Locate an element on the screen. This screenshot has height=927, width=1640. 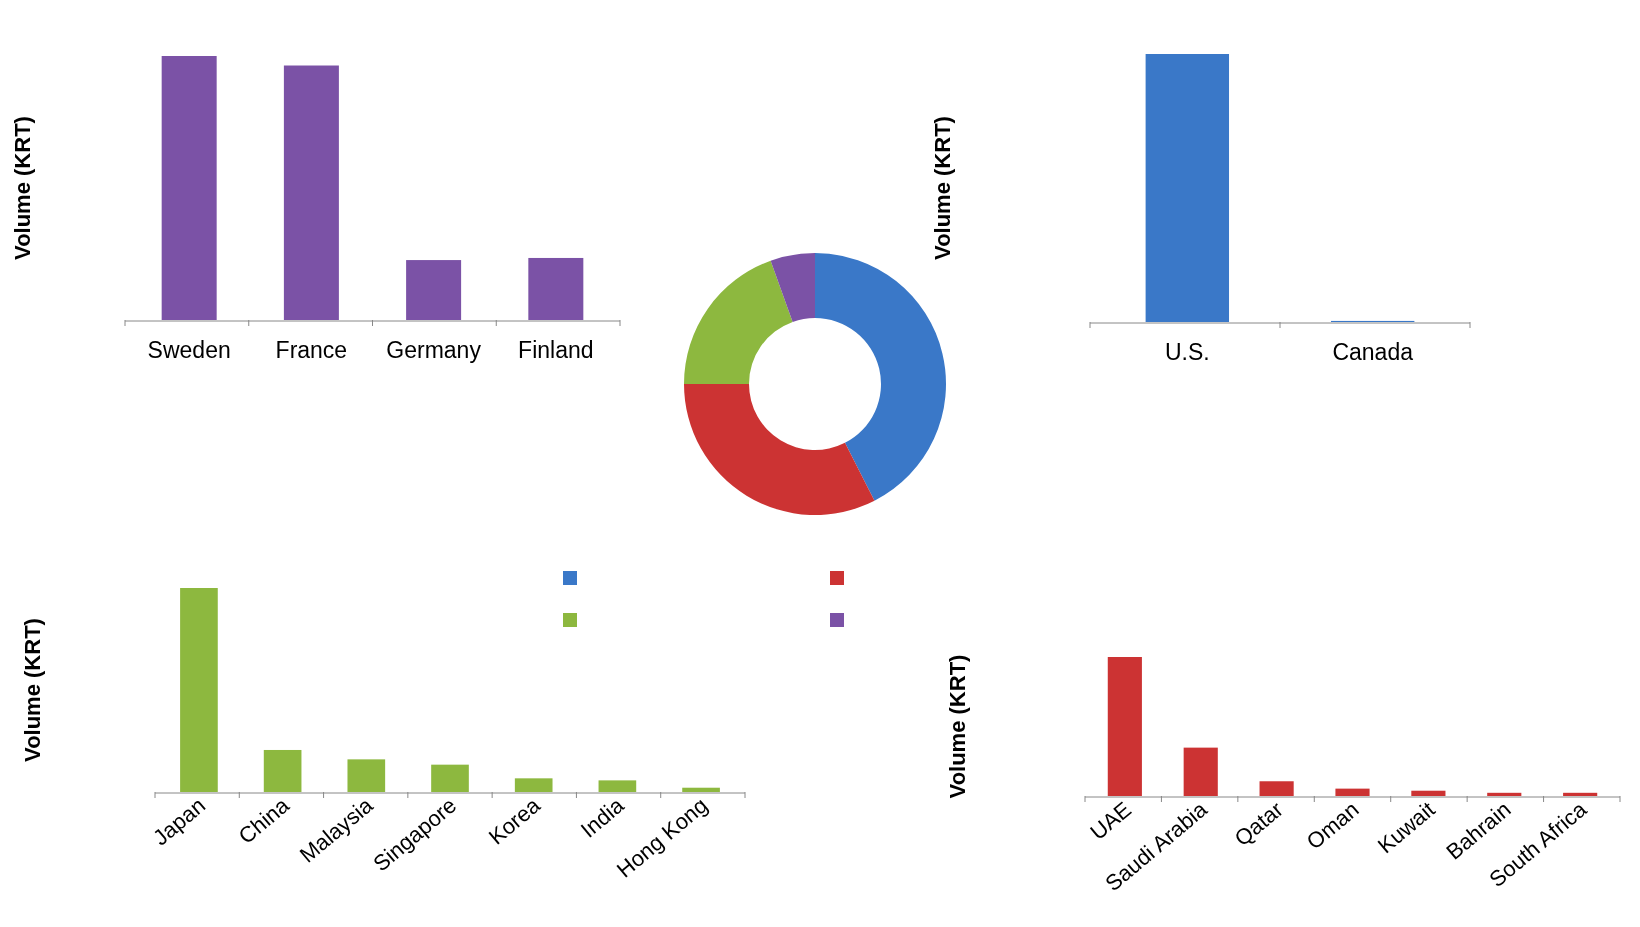
x-tick-label: Germany is located at coordinates (434, 350).